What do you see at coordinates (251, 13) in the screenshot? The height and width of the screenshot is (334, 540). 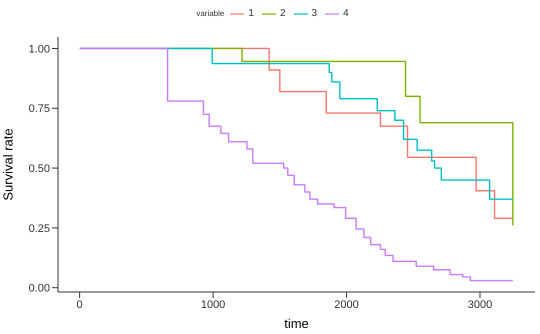 I see `legend-label: 1` at bounding box center [251, 13].